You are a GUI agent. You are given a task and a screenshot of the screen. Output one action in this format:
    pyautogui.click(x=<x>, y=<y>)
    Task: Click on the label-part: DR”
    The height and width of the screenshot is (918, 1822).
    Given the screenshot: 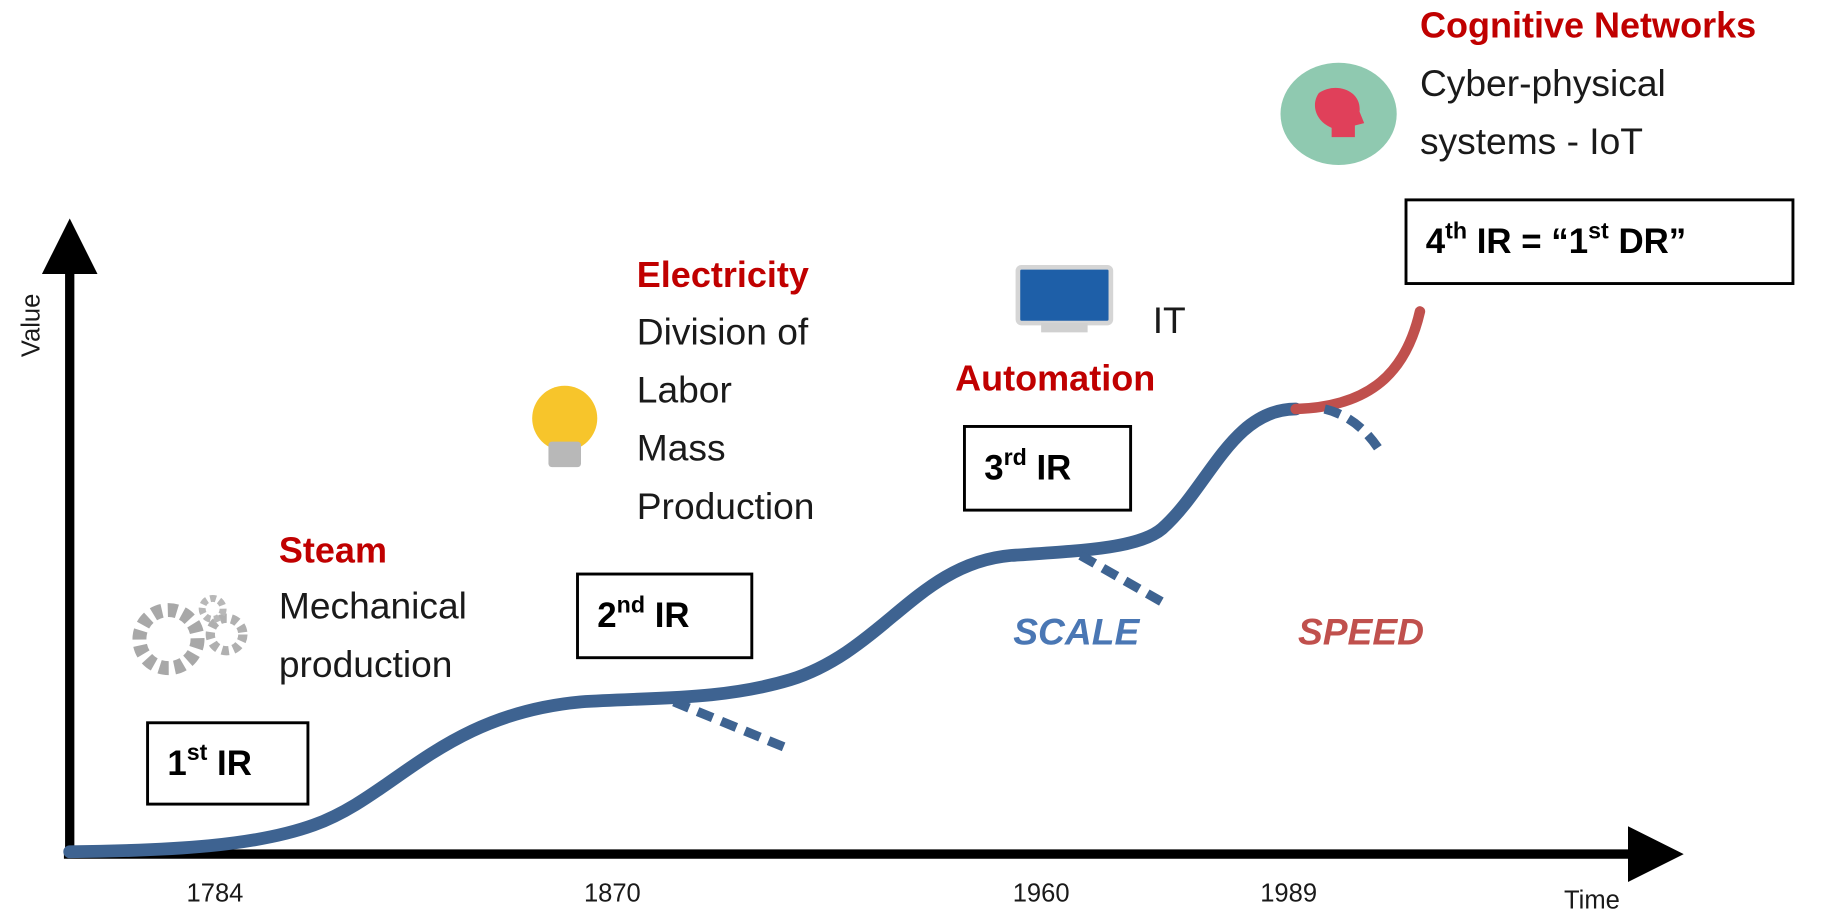 What is the action you would take?
    pyautogui.click(x=1647, y=241)
    